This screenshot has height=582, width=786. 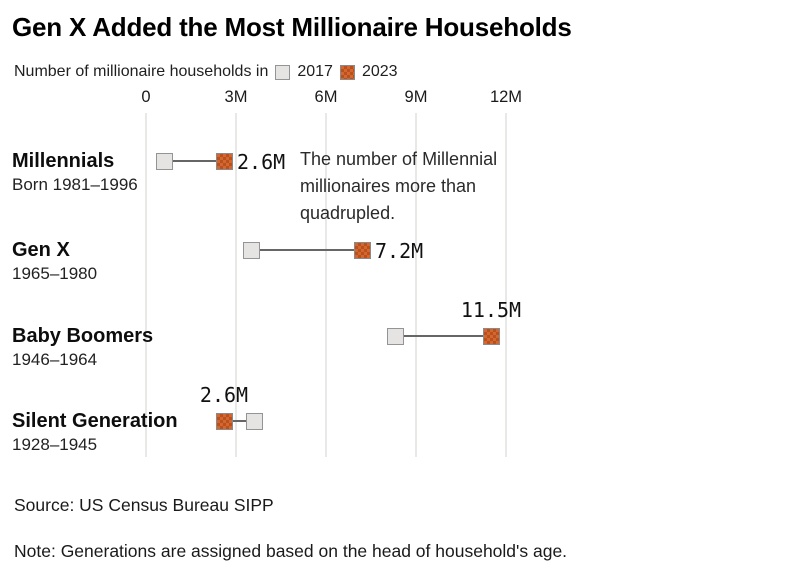 What do you see at coordinates (236, 97) in the screenshot?
I see `x-axis-tick-label: 3M` at bounding box center [236, 97].